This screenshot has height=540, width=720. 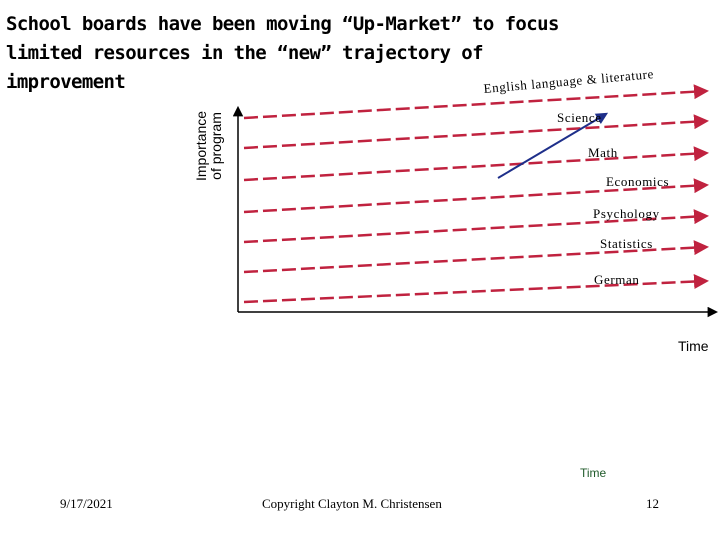 I want to click on footer-date: 9/17/2021, so click(x=86, y=503).